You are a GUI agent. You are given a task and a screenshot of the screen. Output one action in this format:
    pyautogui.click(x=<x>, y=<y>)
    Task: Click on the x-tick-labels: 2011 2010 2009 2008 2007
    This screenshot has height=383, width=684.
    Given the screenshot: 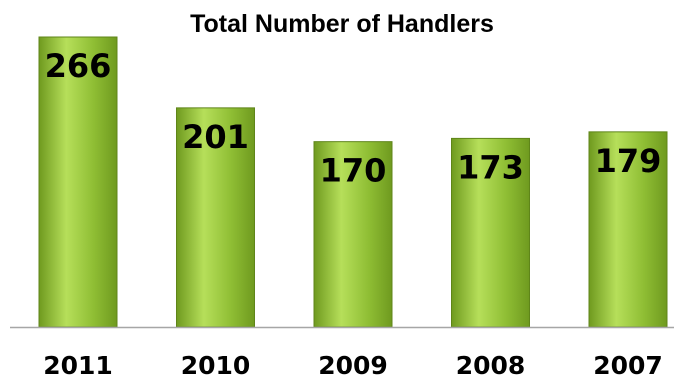 What is the action you would take?
    pyautogui.click(x=353, y=365)
    